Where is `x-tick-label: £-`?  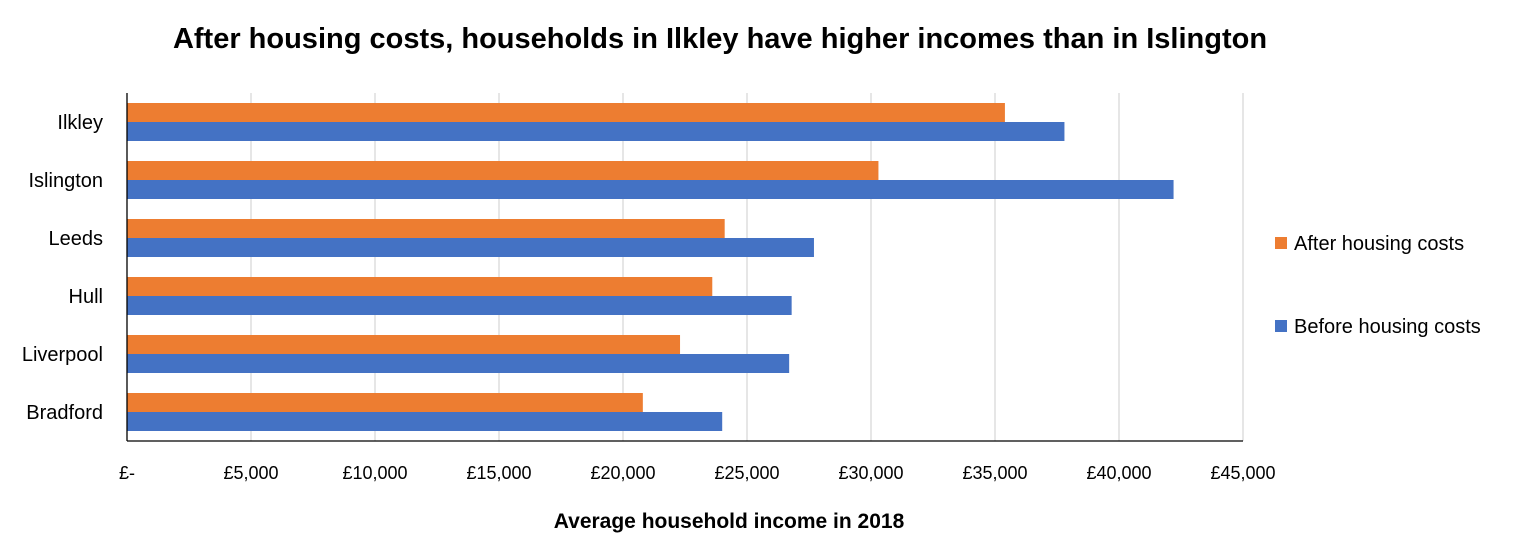 x-tick-label: £- is located at coordinates (127, 473).